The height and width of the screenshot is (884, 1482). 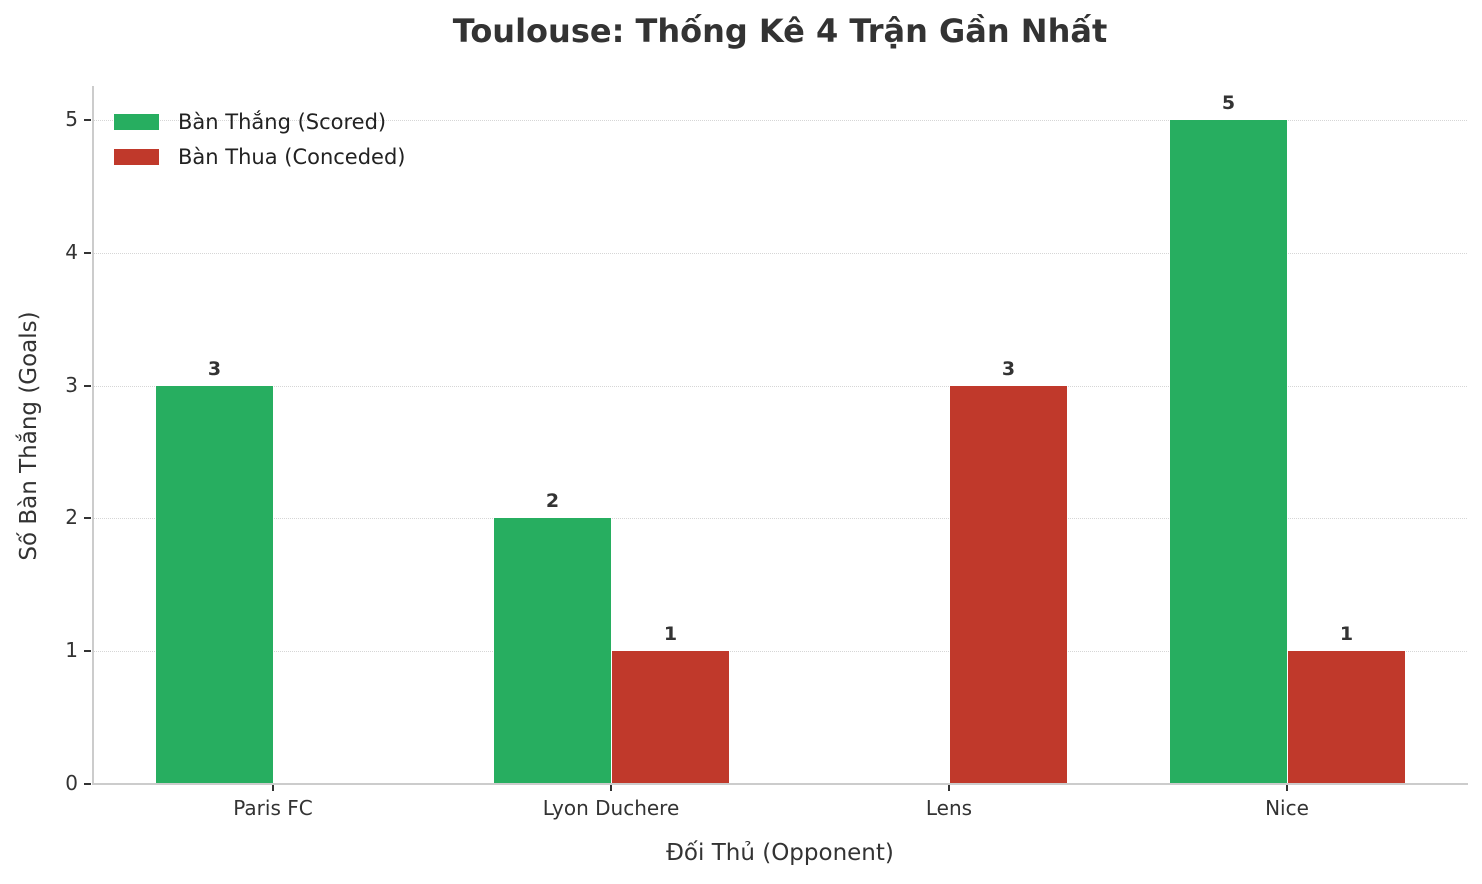 I want to click on chart-title: Toulouse: Thống Kê 4 Trận Gần Nhất, so click(x=780, y=31).